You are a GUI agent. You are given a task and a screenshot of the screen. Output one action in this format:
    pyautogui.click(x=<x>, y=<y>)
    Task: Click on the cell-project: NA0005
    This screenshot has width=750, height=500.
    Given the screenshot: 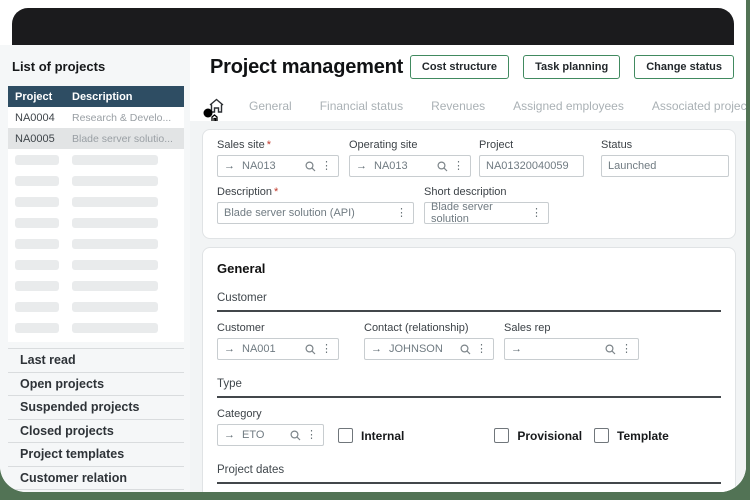 What is the action you would take?
    pyautogui.click(x=35, y=138)
    